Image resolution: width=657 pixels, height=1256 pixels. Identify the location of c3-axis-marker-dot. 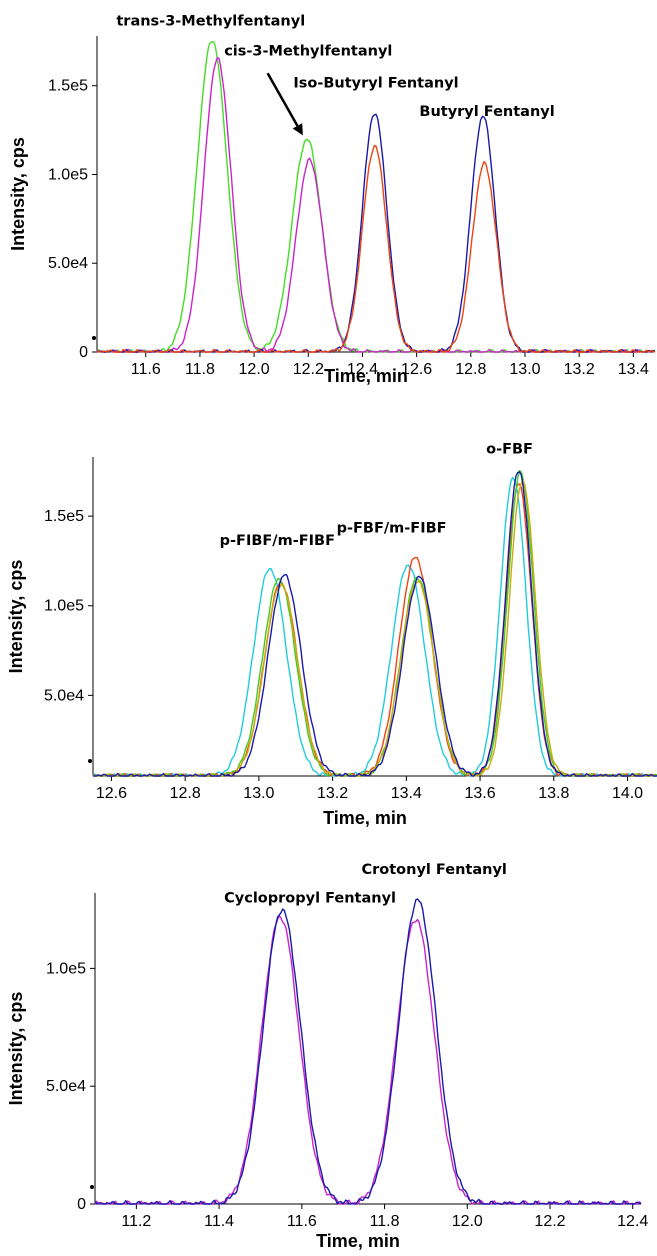
(92, 1187).